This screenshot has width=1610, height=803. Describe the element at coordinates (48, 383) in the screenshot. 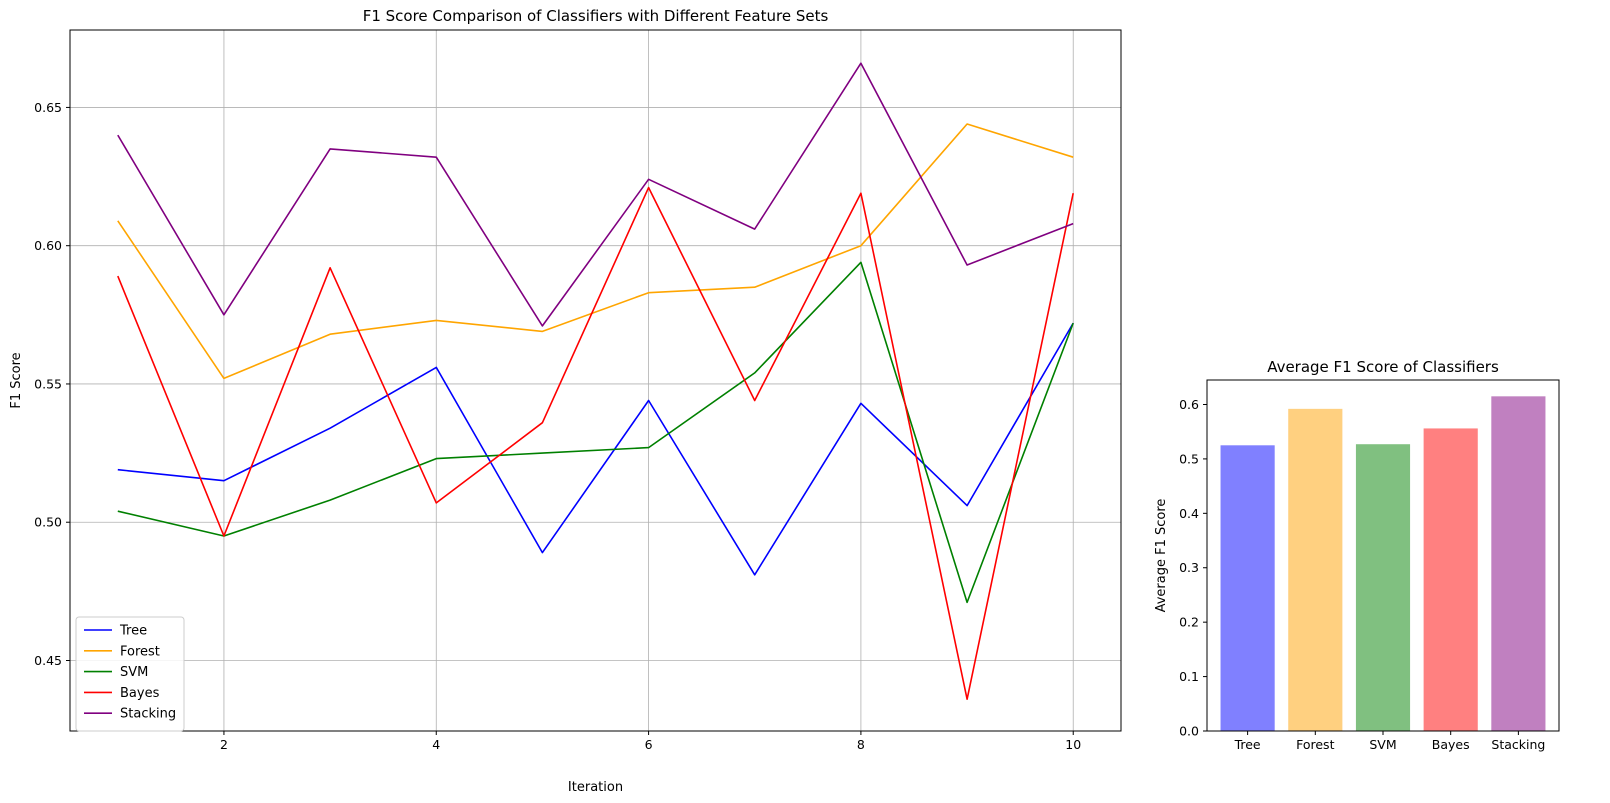

I see `y-tick-label: 0.55` at that location.